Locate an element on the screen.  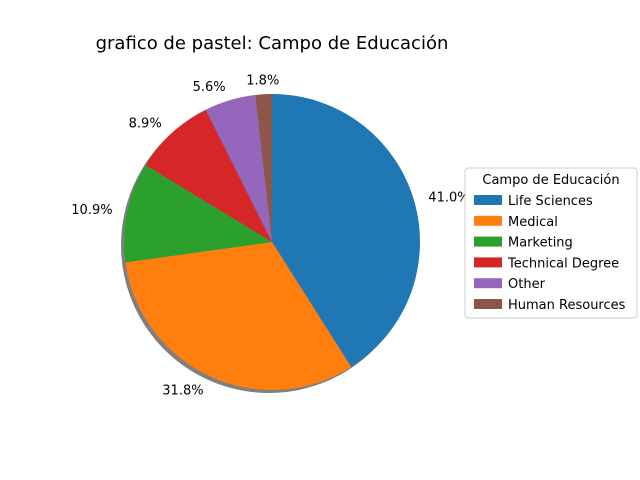
legend-label-other: Other is located at coordinates (527, 284).